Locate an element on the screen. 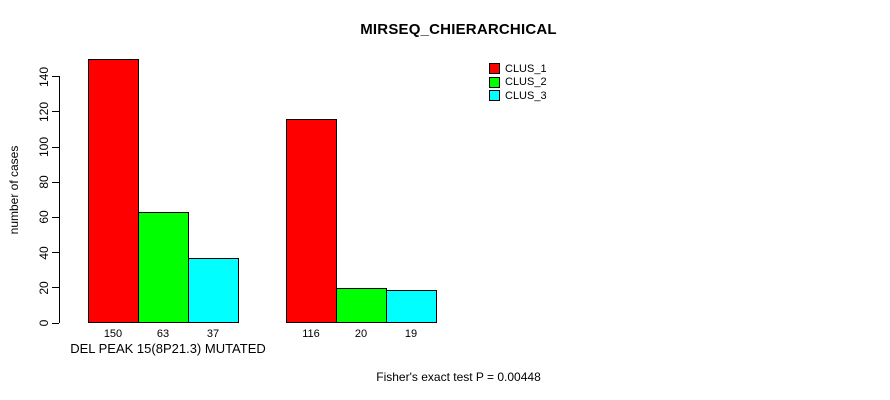 This screenshot has width=890, height=400. y-axis-label: number of cases is located at coordinates (14, 190).